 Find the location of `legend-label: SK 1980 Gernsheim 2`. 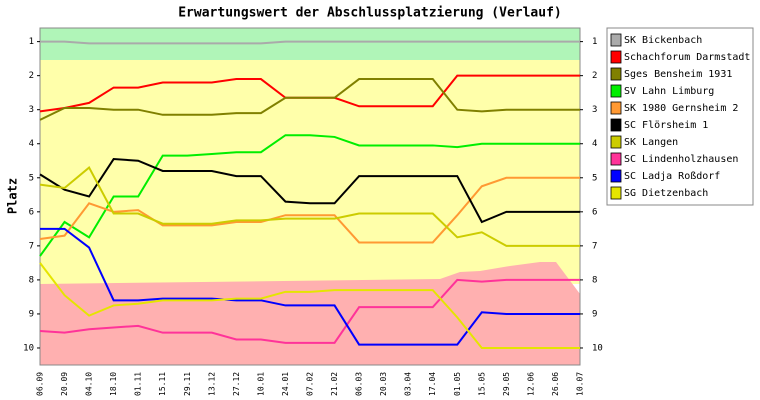

legend-label: SK 1980 Gernsheim 2 is located at coordinates (681, 108).